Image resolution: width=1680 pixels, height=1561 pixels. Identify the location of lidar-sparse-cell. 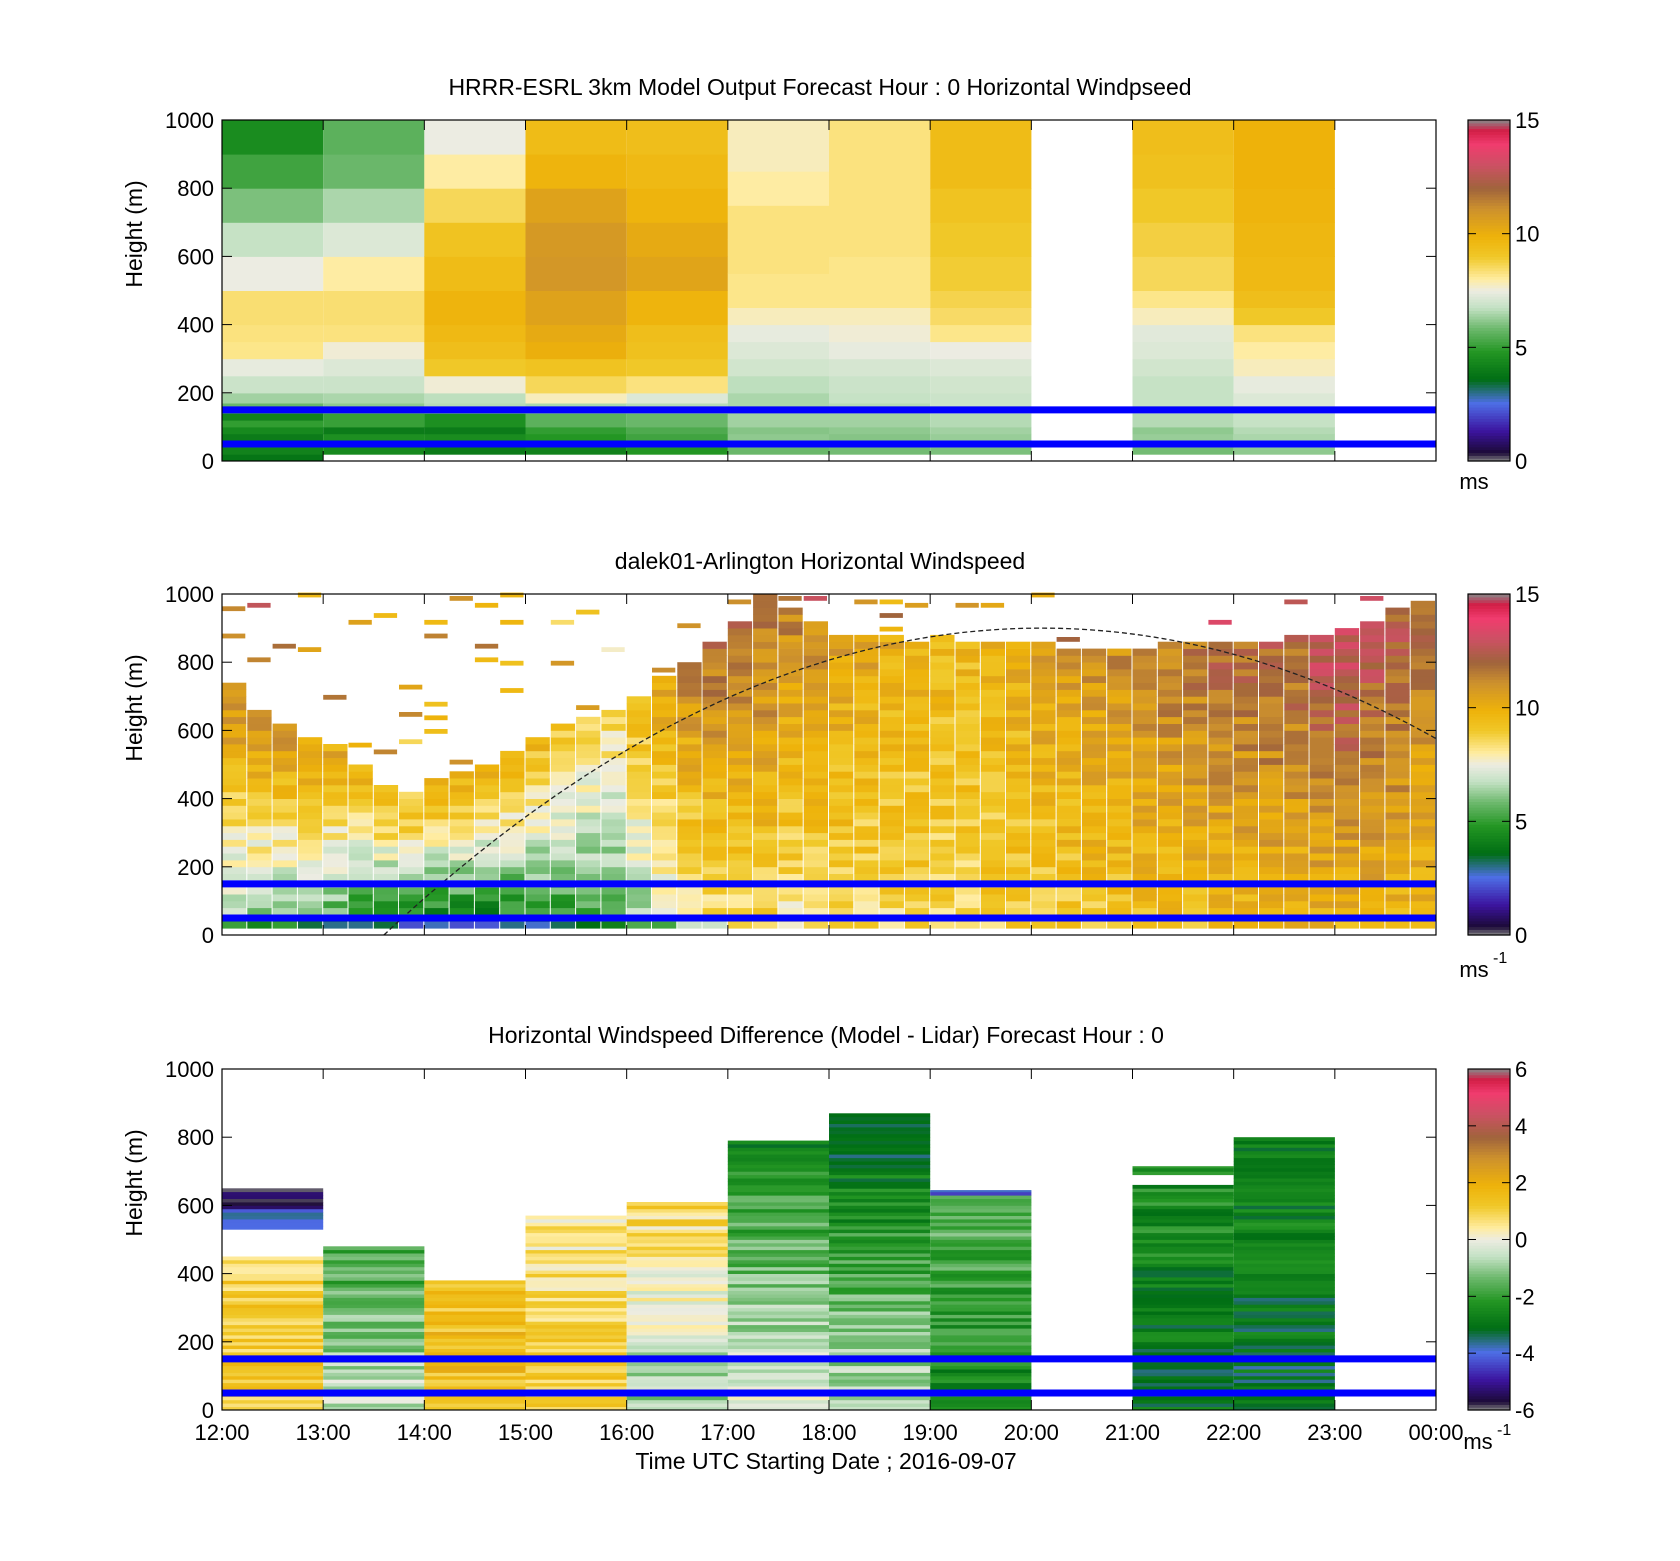
(1372, 598).